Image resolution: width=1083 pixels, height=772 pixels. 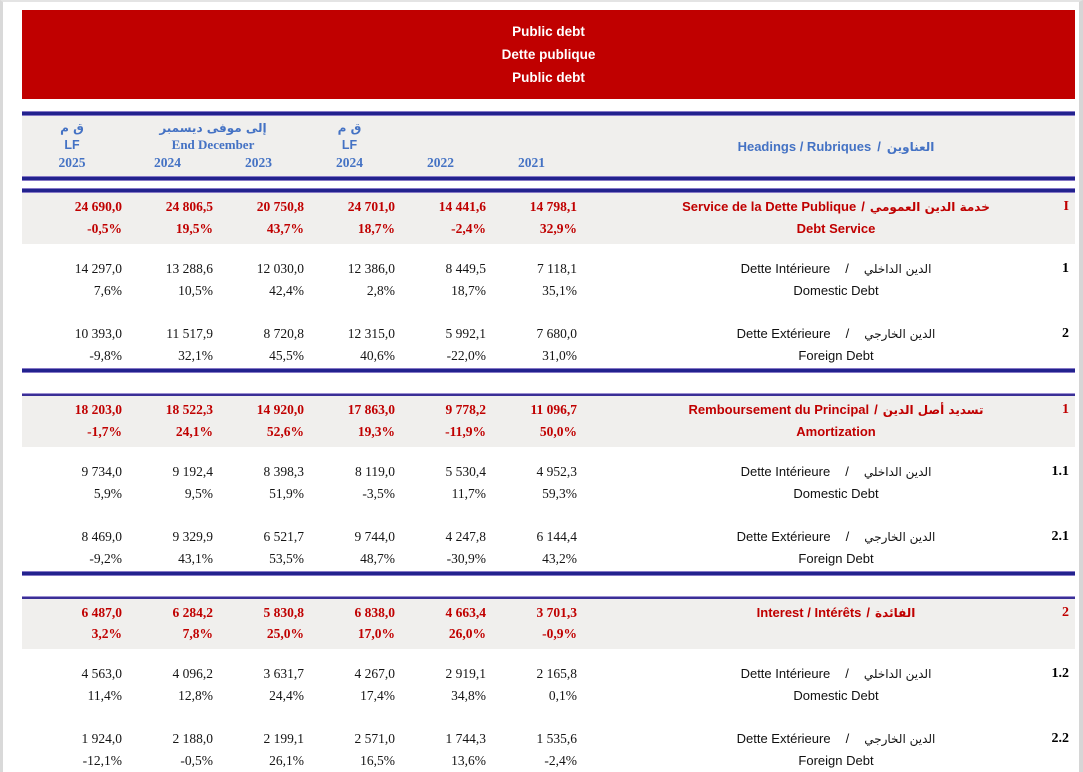 I want to click on pct-cell: -9,8%, so click(x=105, y=355).